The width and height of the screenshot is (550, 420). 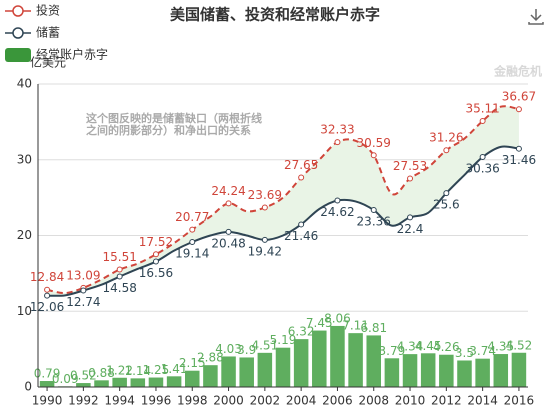 I want to click on y-tick-label: 0, so click(x=28, y=387).